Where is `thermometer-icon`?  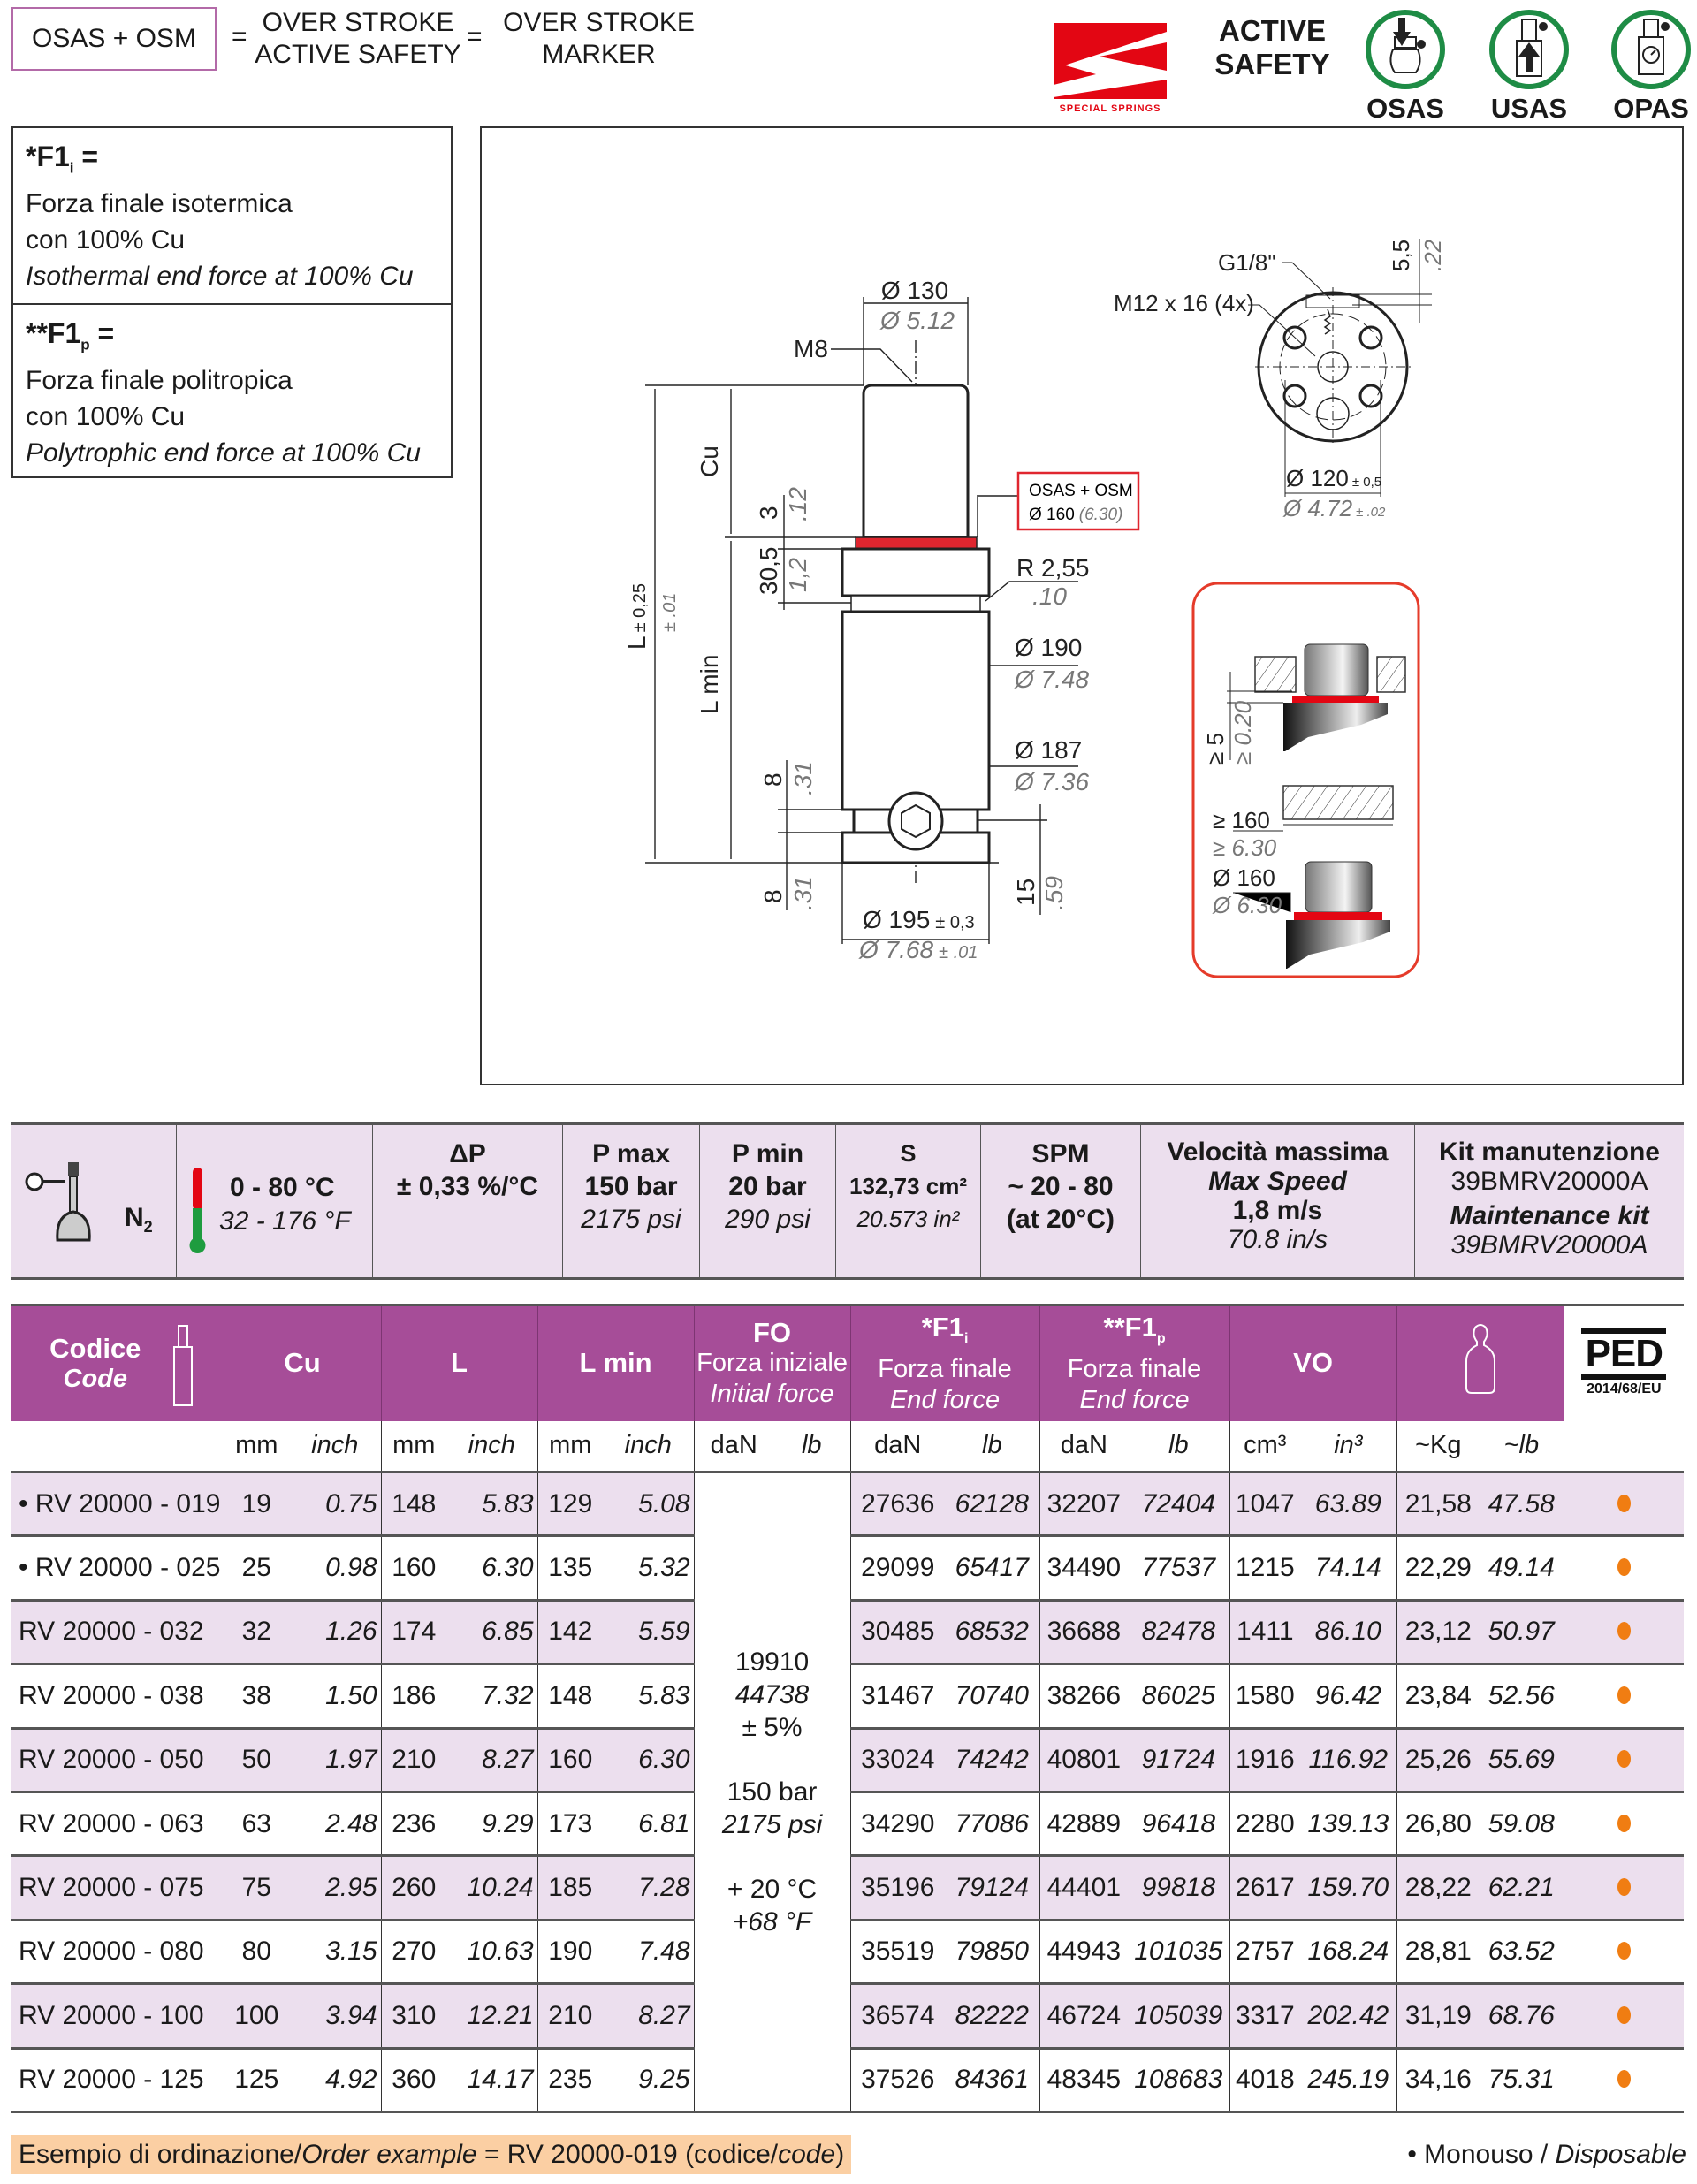 thermometer-icon is located at coordinates (198, 1210).